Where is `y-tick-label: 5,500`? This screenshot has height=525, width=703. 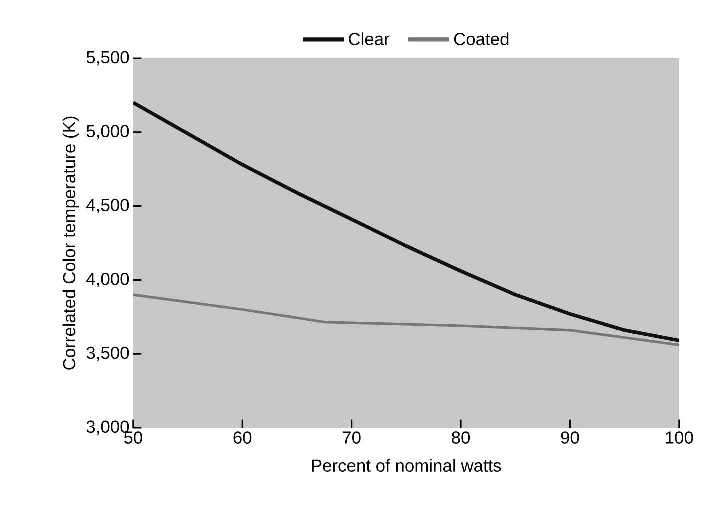
y-tick-label: 5,500 is located at coordinates (108, 58).